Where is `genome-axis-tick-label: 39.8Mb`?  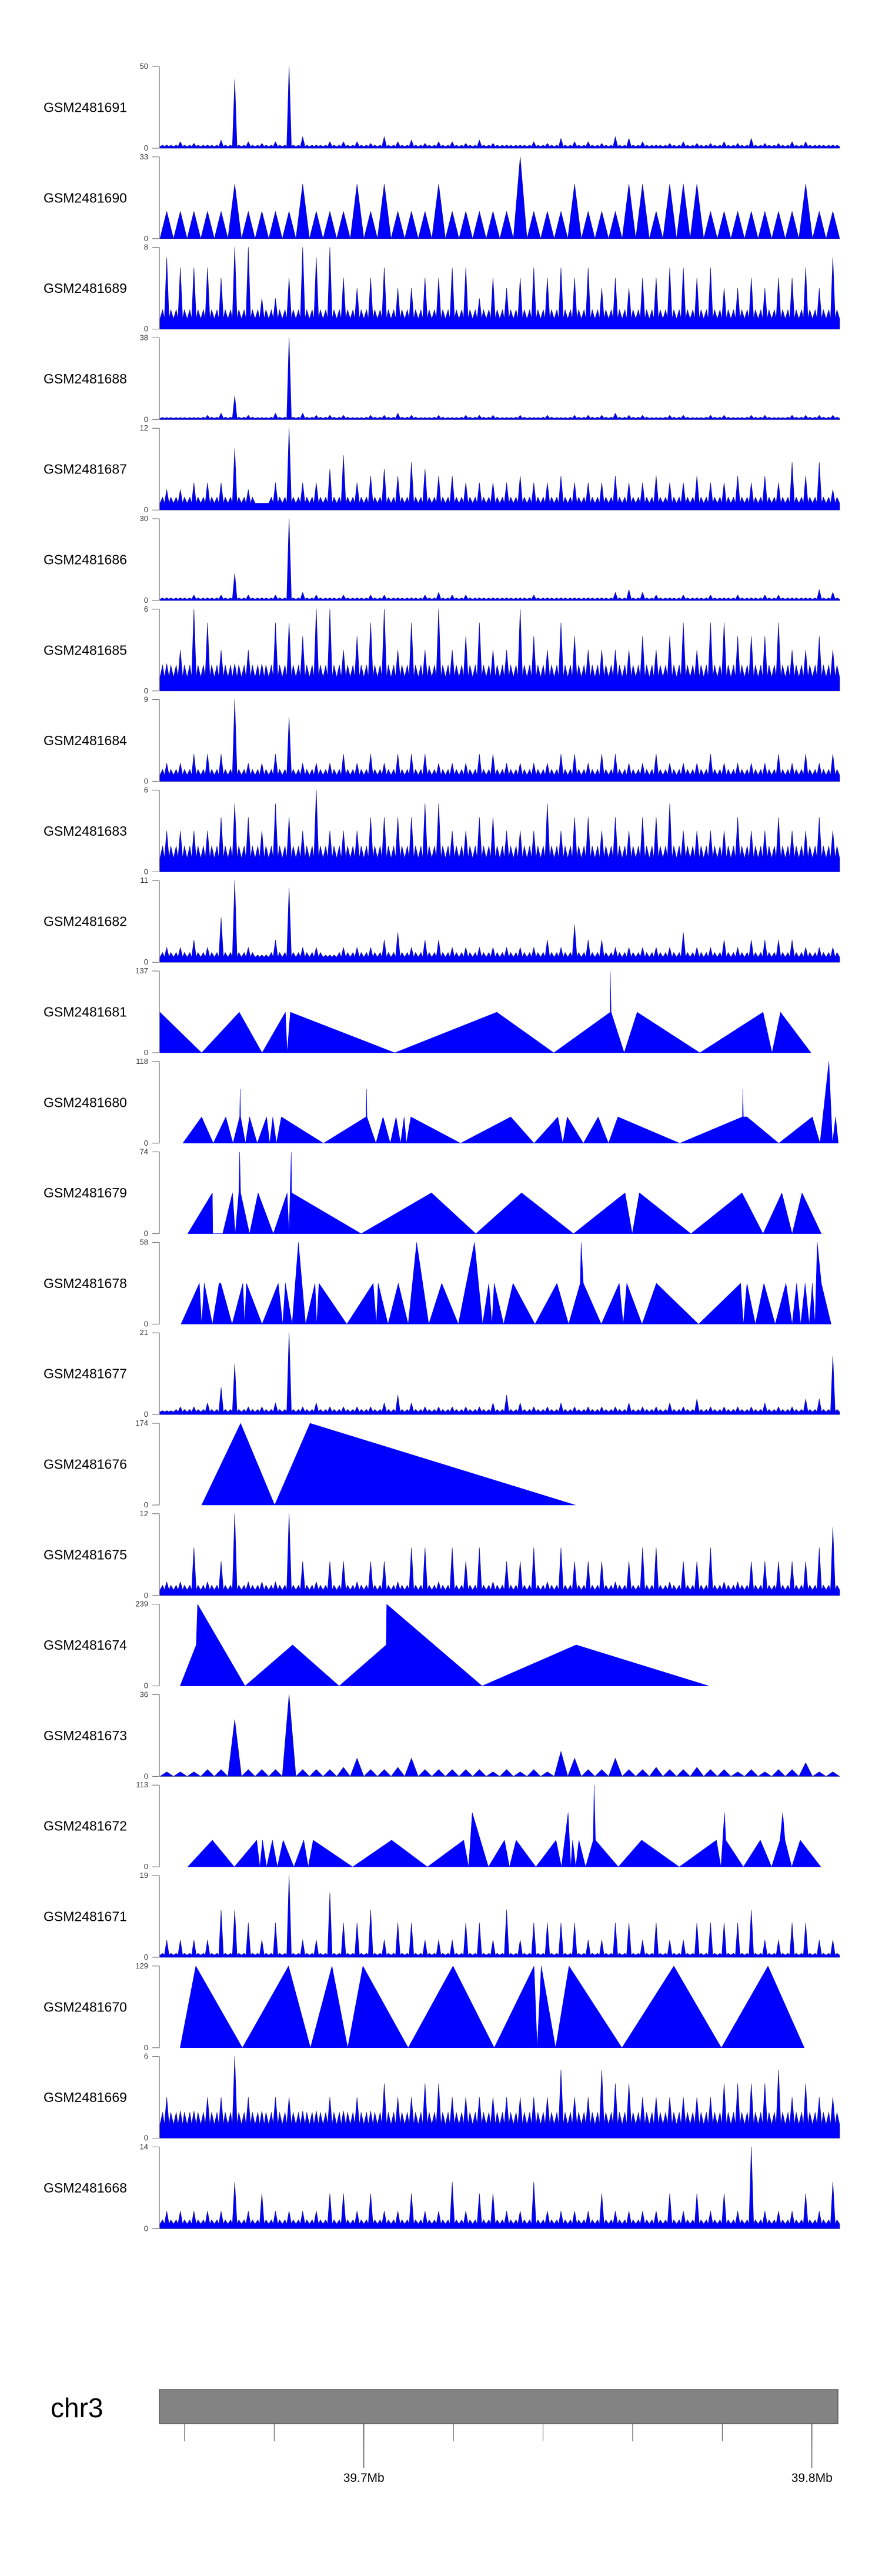 genome-axis-tick-label: 39.8Mb is located at coordinates (812, 2478).